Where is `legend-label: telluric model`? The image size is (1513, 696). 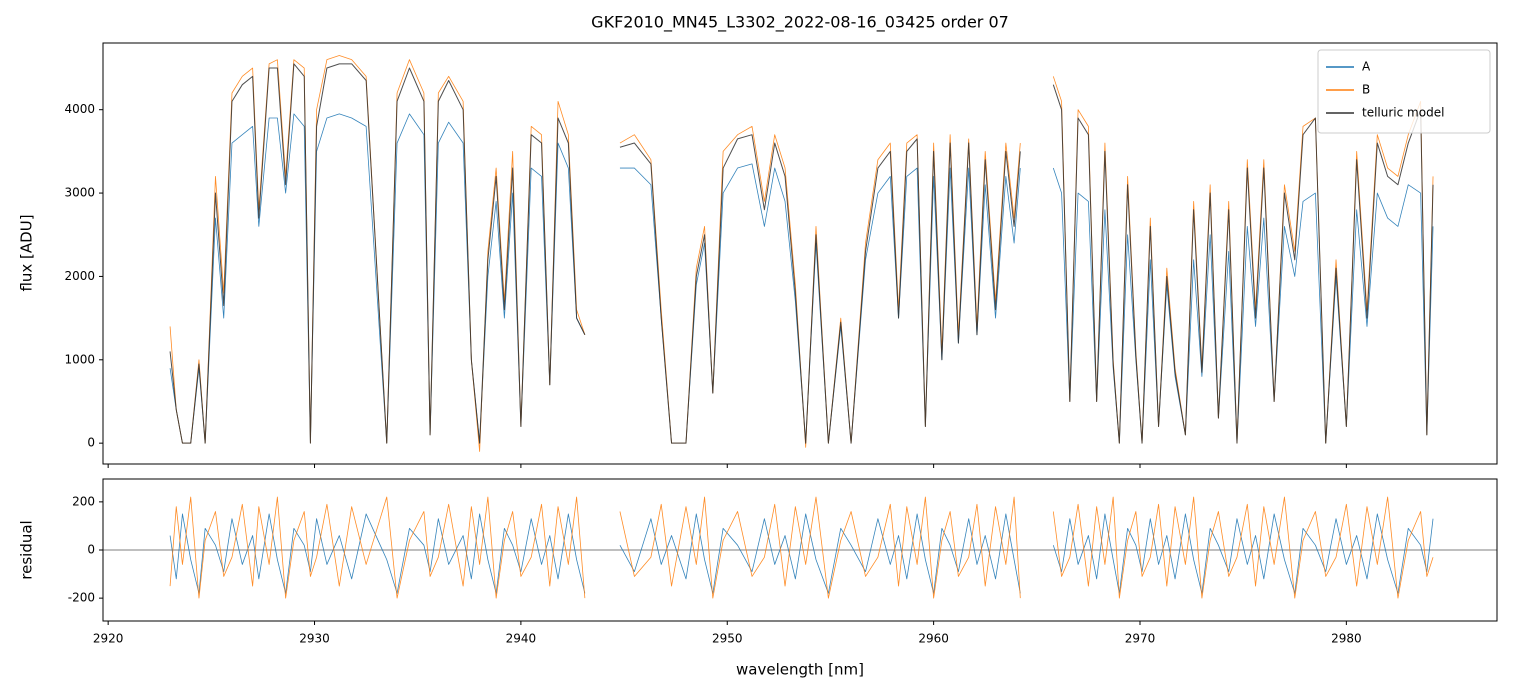
legend-label: telluric model is located at coordinates (1403, 113).